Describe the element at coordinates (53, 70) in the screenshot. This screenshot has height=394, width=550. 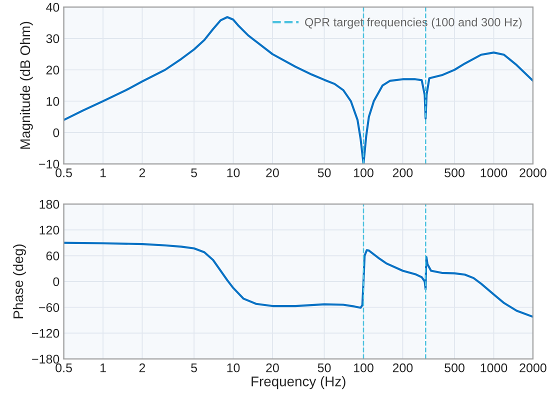
I see `y-tick-label: 20` at that location.